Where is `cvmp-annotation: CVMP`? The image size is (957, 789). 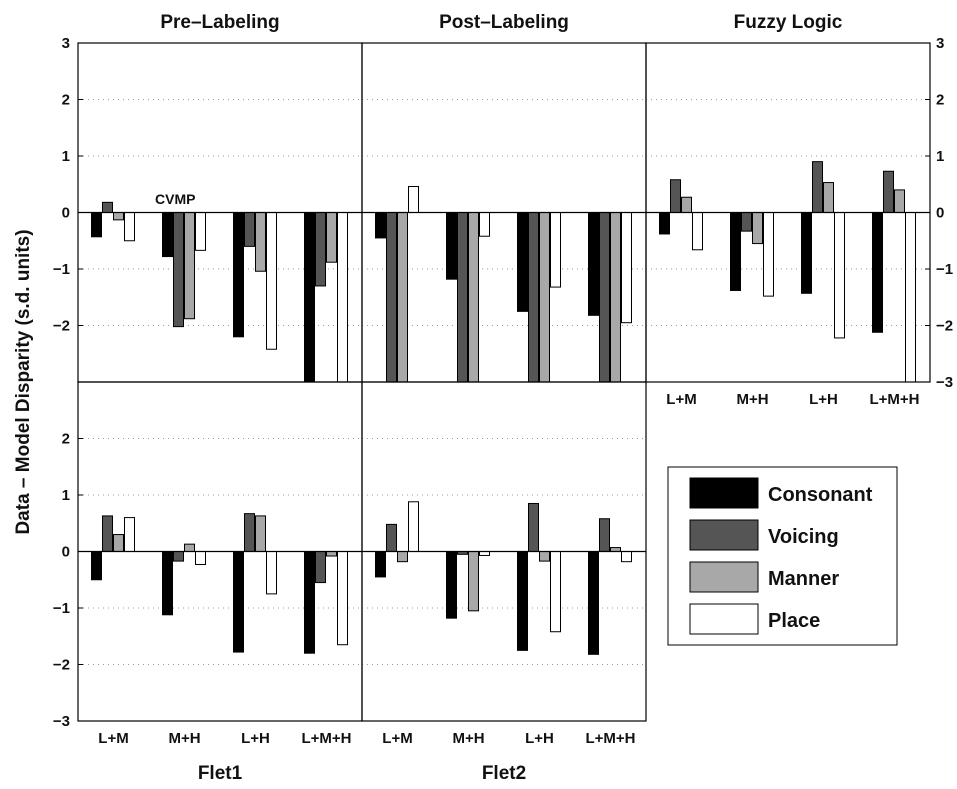 cvmp-annotation: CVMP is located at coordinates (175, 199).